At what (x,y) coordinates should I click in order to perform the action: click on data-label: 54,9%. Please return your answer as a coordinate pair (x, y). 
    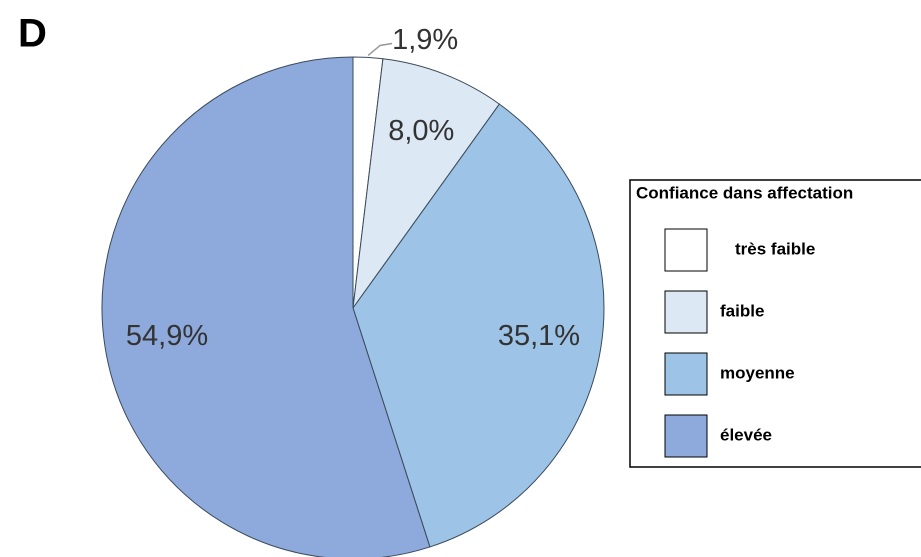
    Looking at the image, I should click on (167, 336).